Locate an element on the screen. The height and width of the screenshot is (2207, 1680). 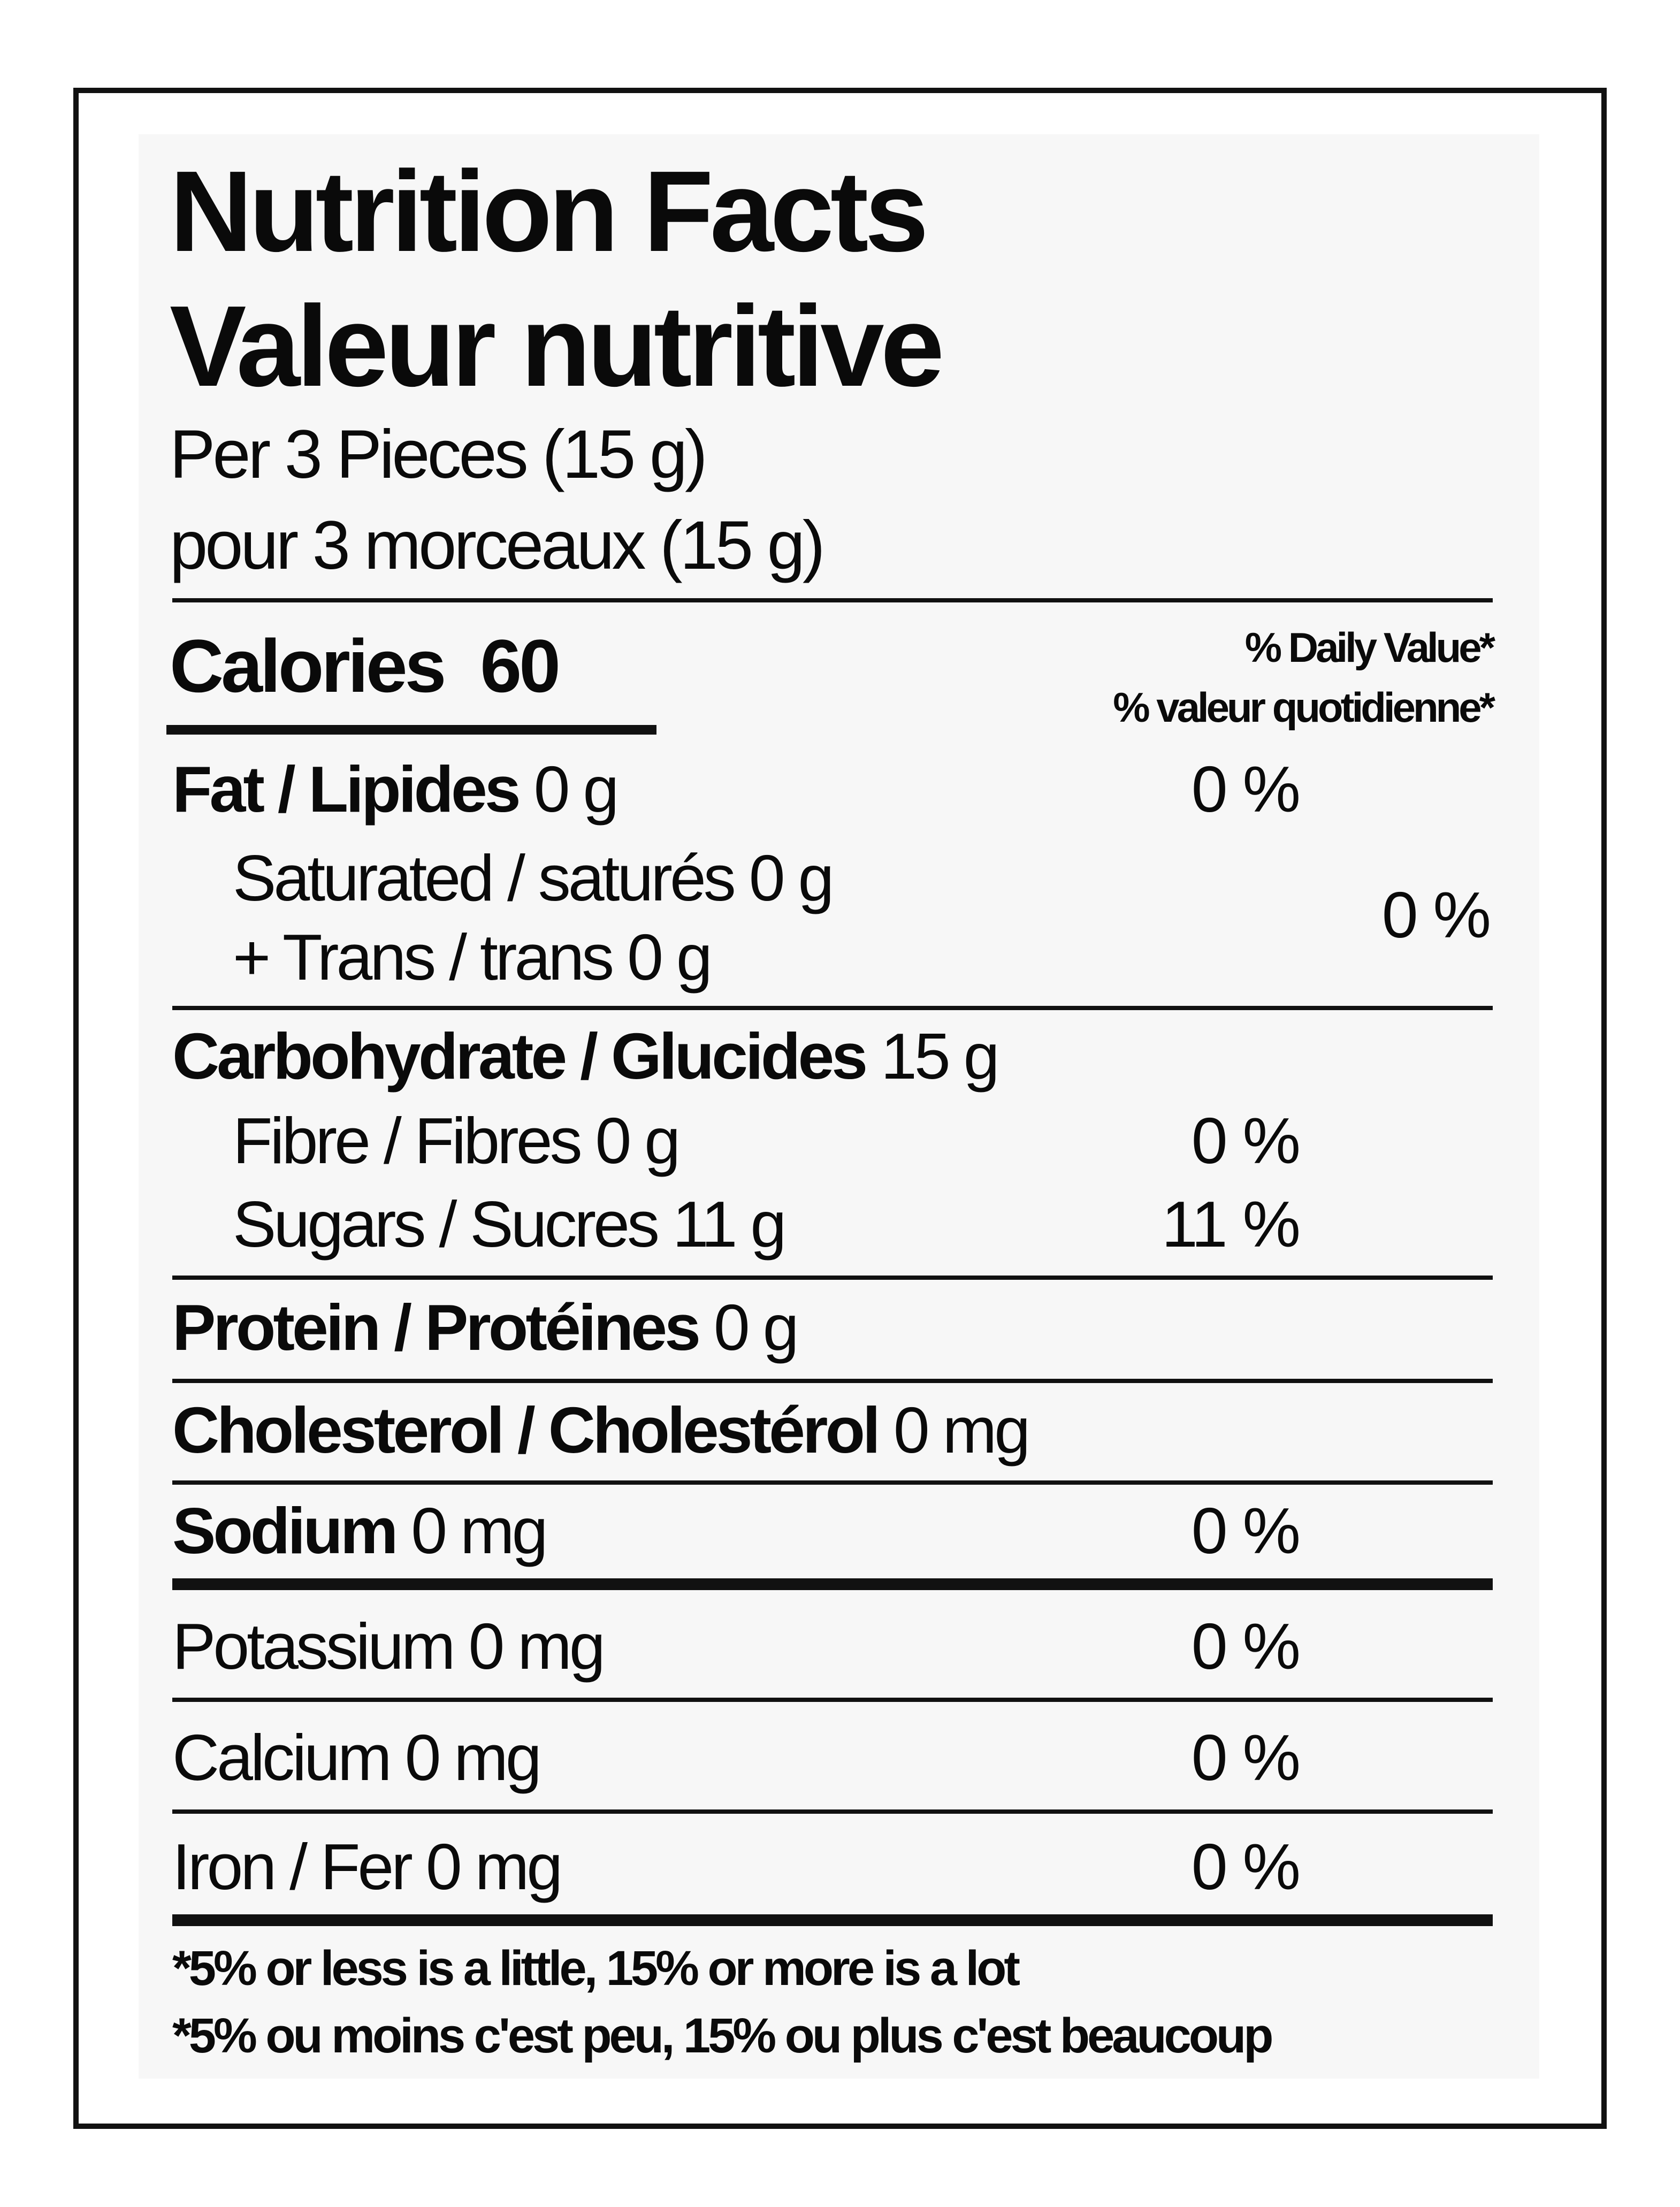
calories-underline is located at coordinates (411, 730).